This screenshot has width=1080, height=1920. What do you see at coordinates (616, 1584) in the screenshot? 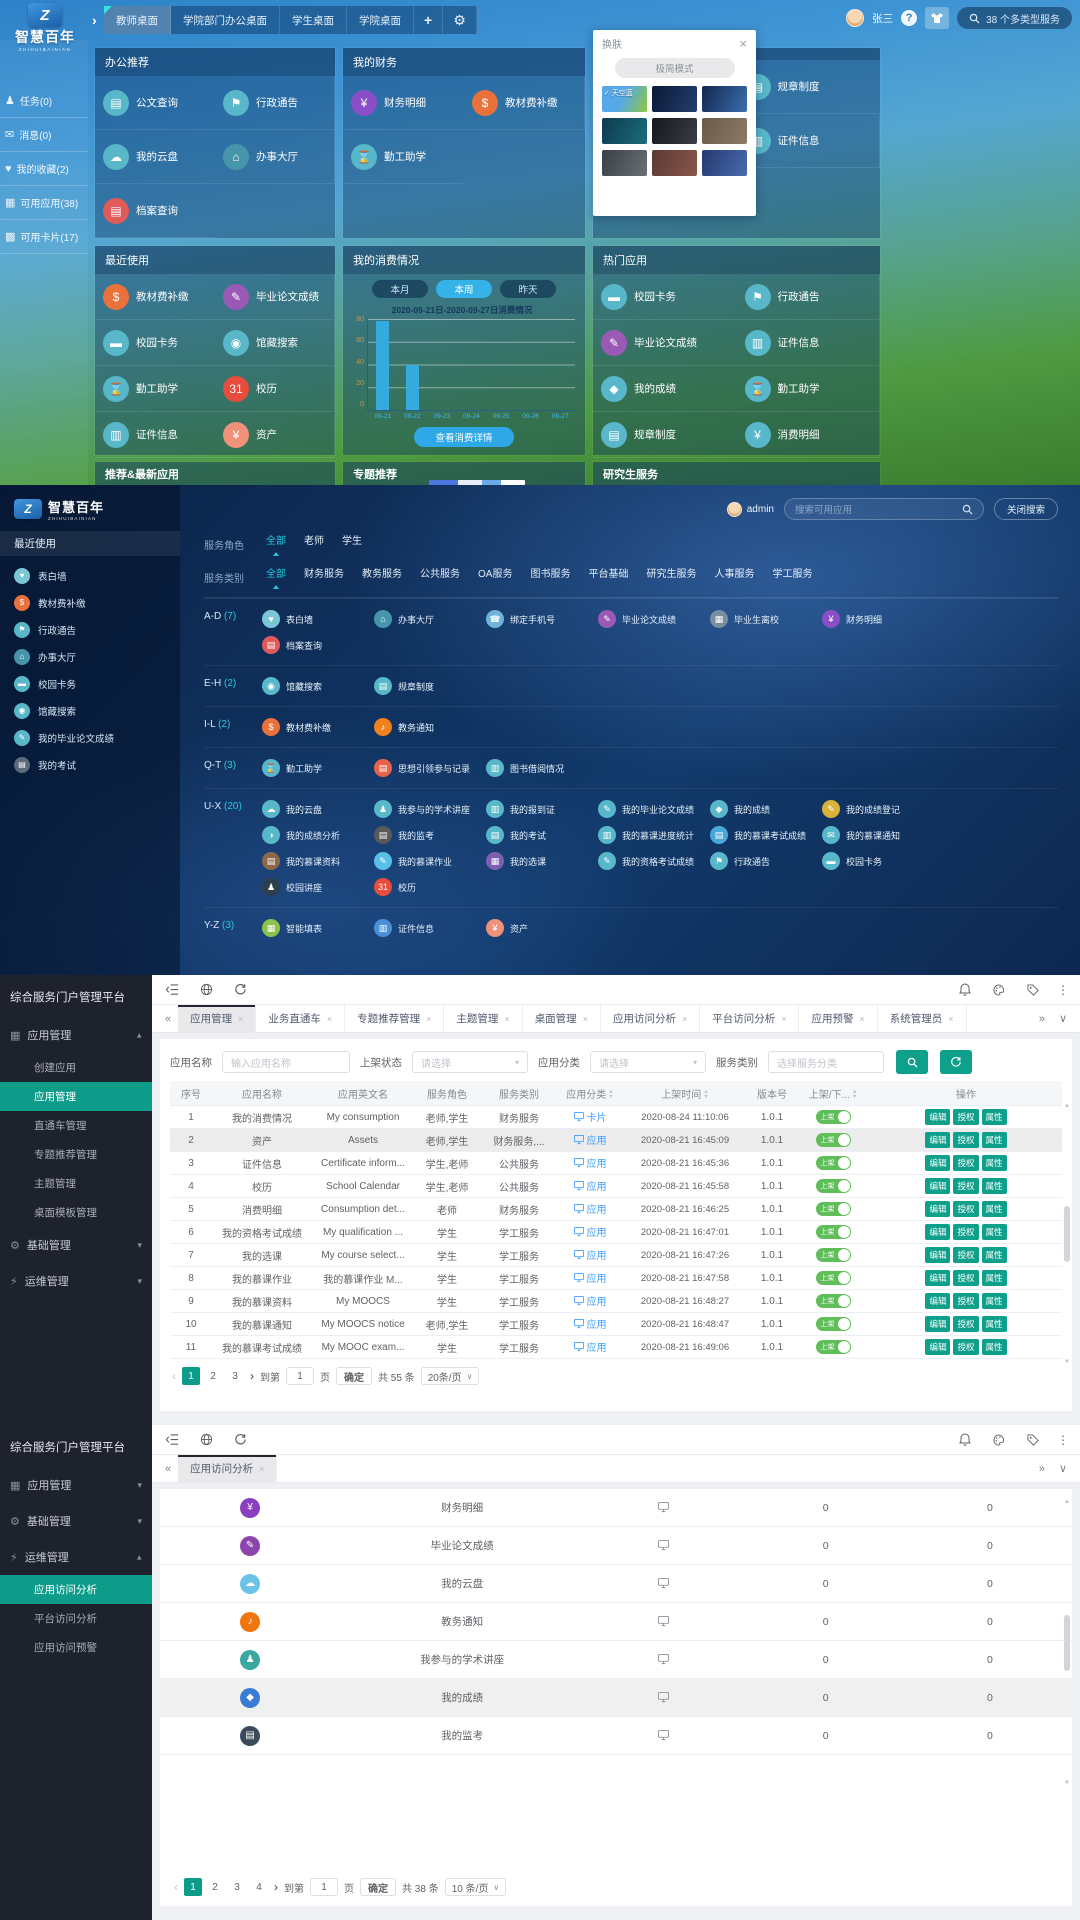
I see `analysis-row: ☁ 我的云盘 0 0` at bounding box center [616, 1584].